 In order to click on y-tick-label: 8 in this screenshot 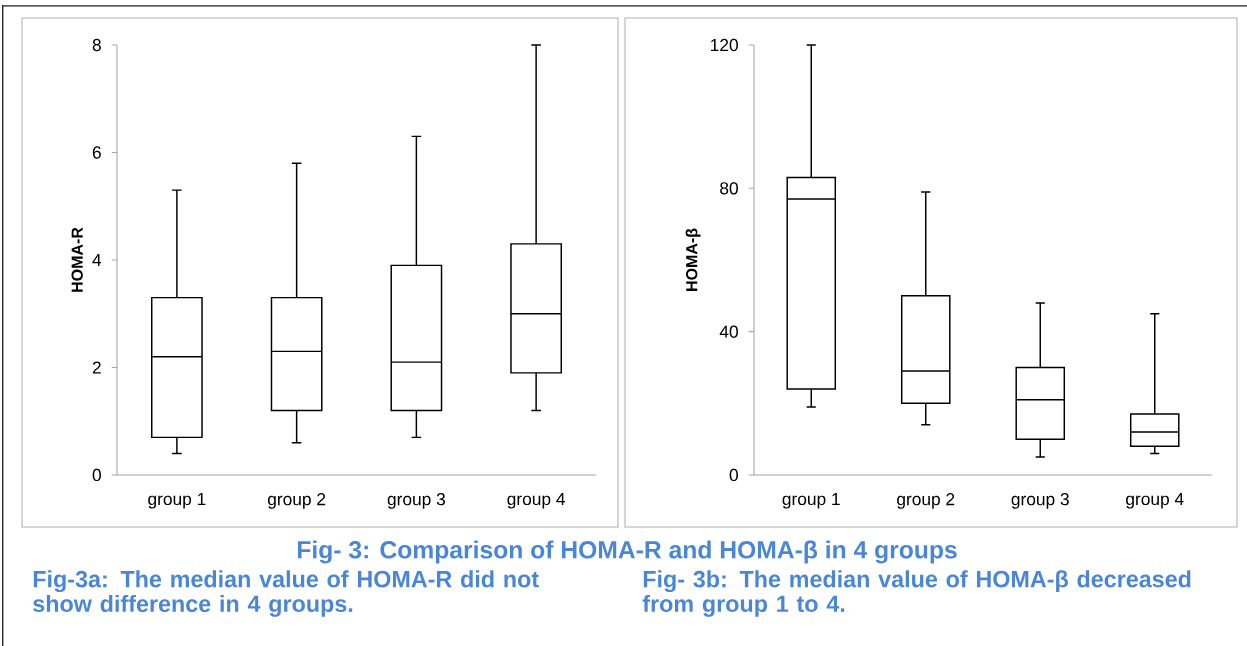, I will do `click(96, 45)`.